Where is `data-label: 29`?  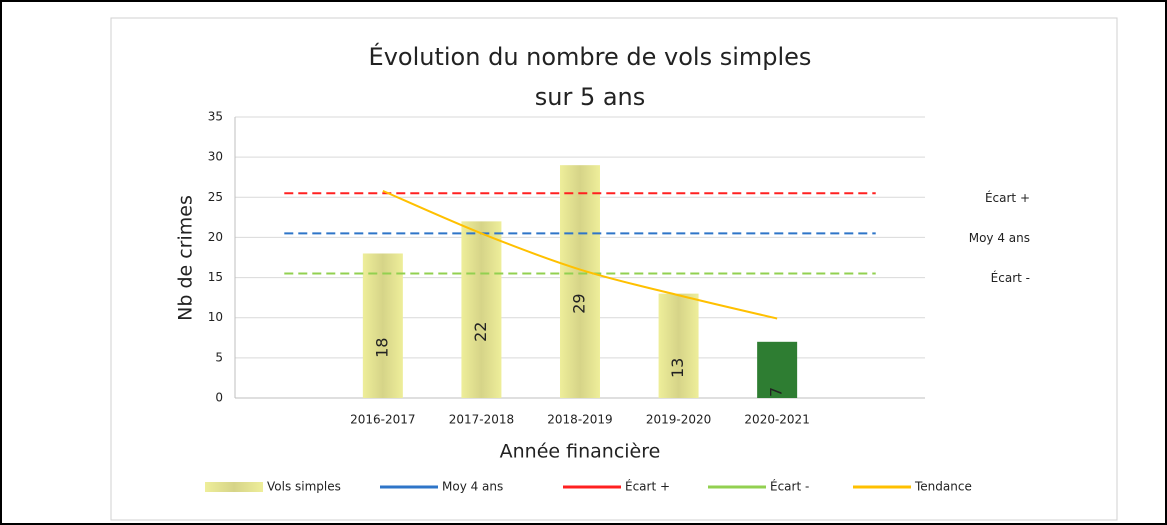 data-label: 29 is located at coordinates (579, 303).